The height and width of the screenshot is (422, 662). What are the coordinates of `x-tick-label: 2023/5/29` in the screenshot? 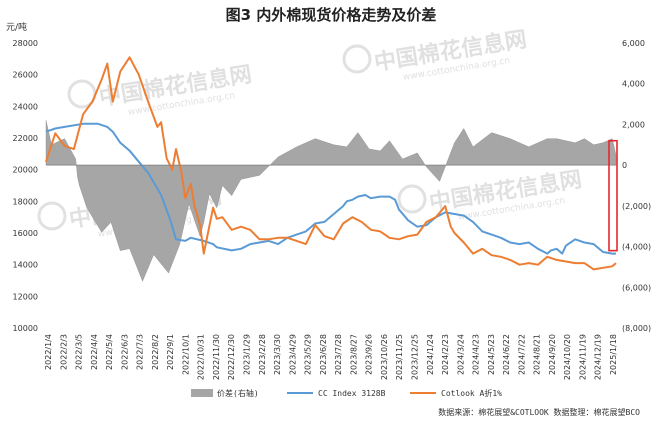 It's located at (308, 354).